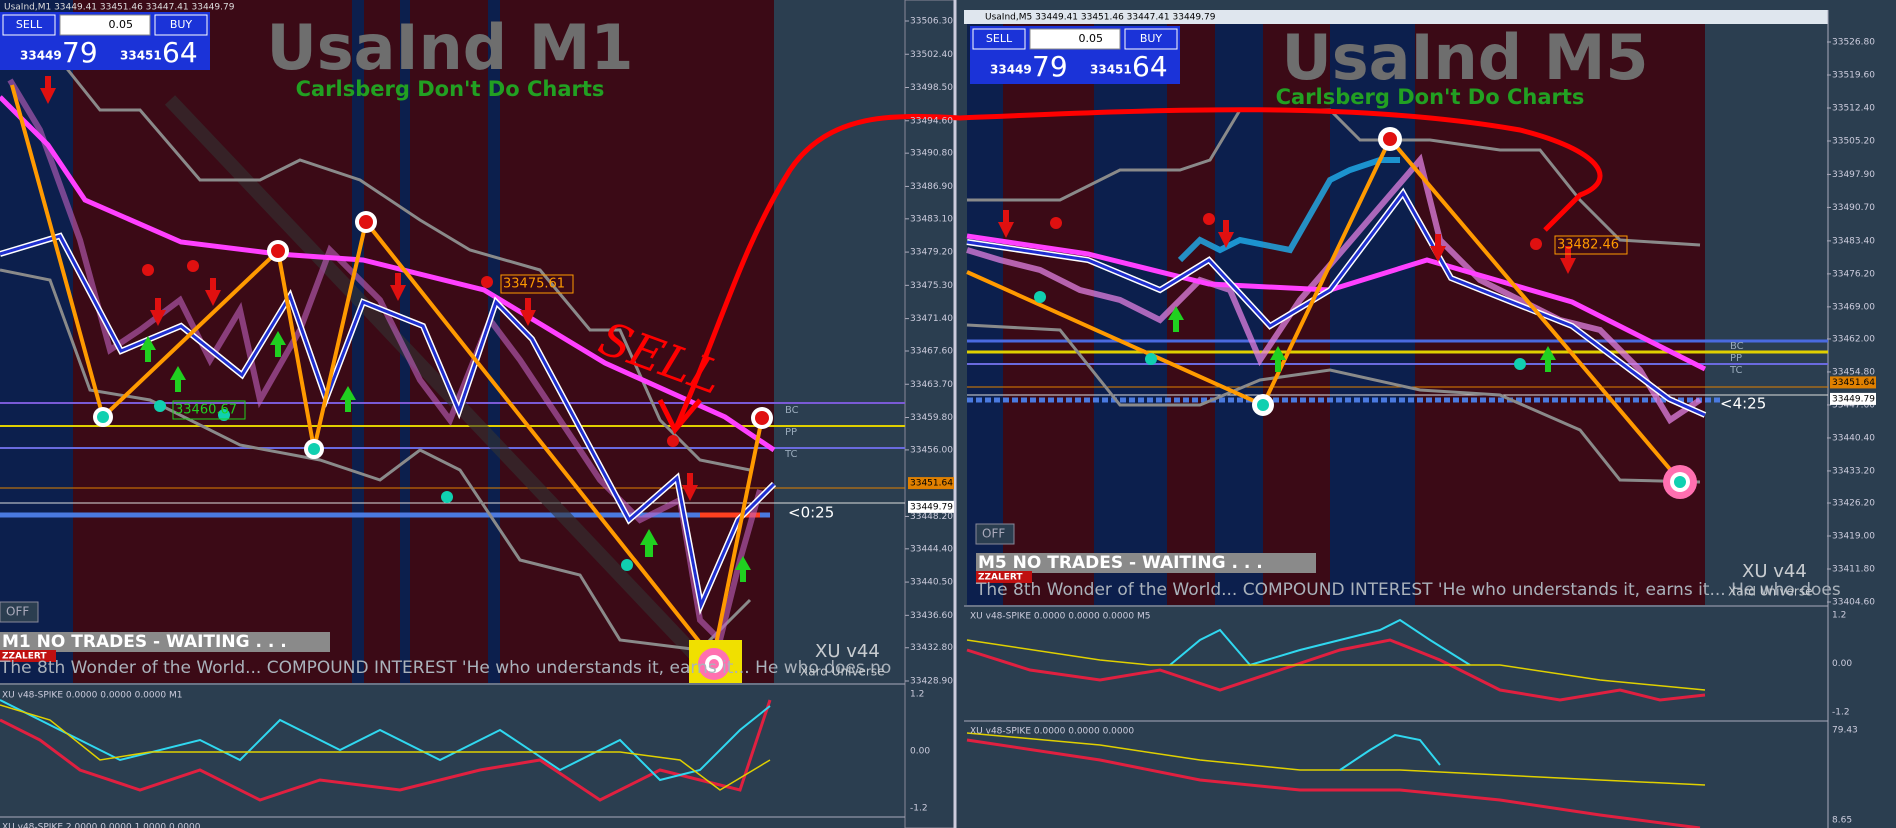 The width and height of the screenshot is (1896, 828). Describe the element at coordinates (1853, 570) in the screenshot. I see `price-axis-label: 33411.80` at that location.